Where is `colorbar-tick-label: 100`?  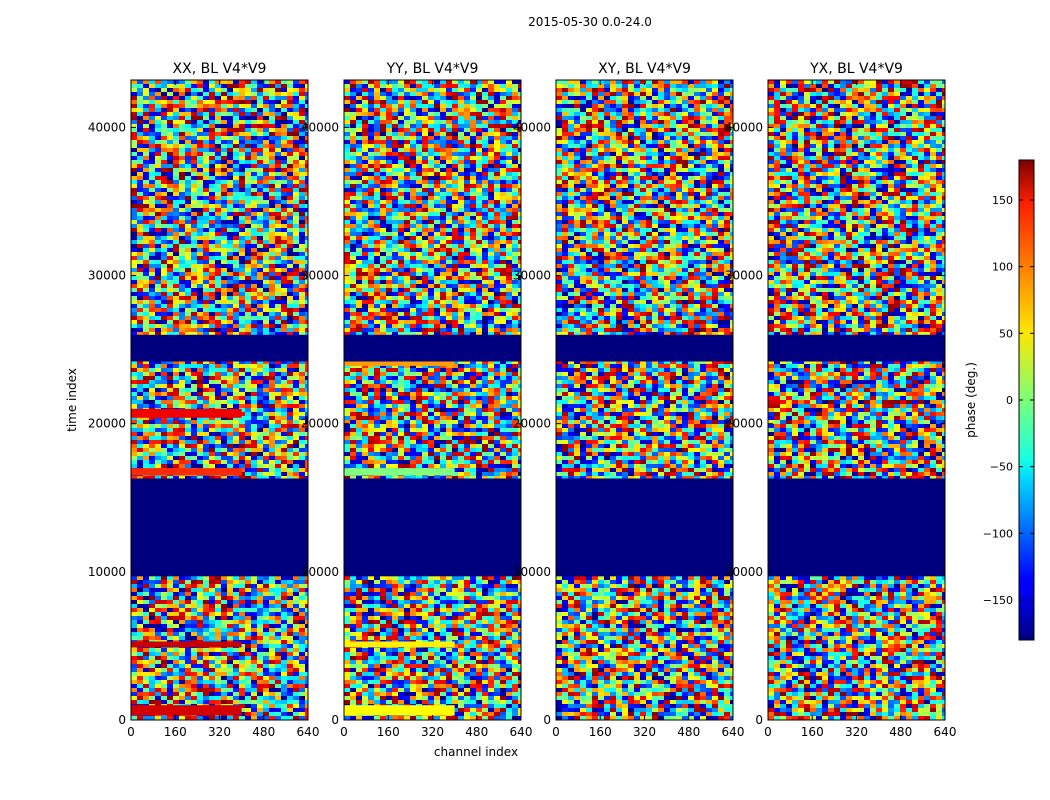 colorbar-tick-label: 100 is located at coordinates (1002, 267).